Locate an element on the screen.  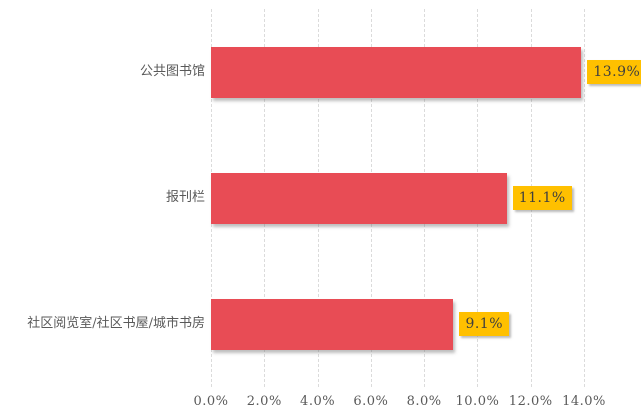
value-badge: 11.1% is located at coordinates (542, 198).